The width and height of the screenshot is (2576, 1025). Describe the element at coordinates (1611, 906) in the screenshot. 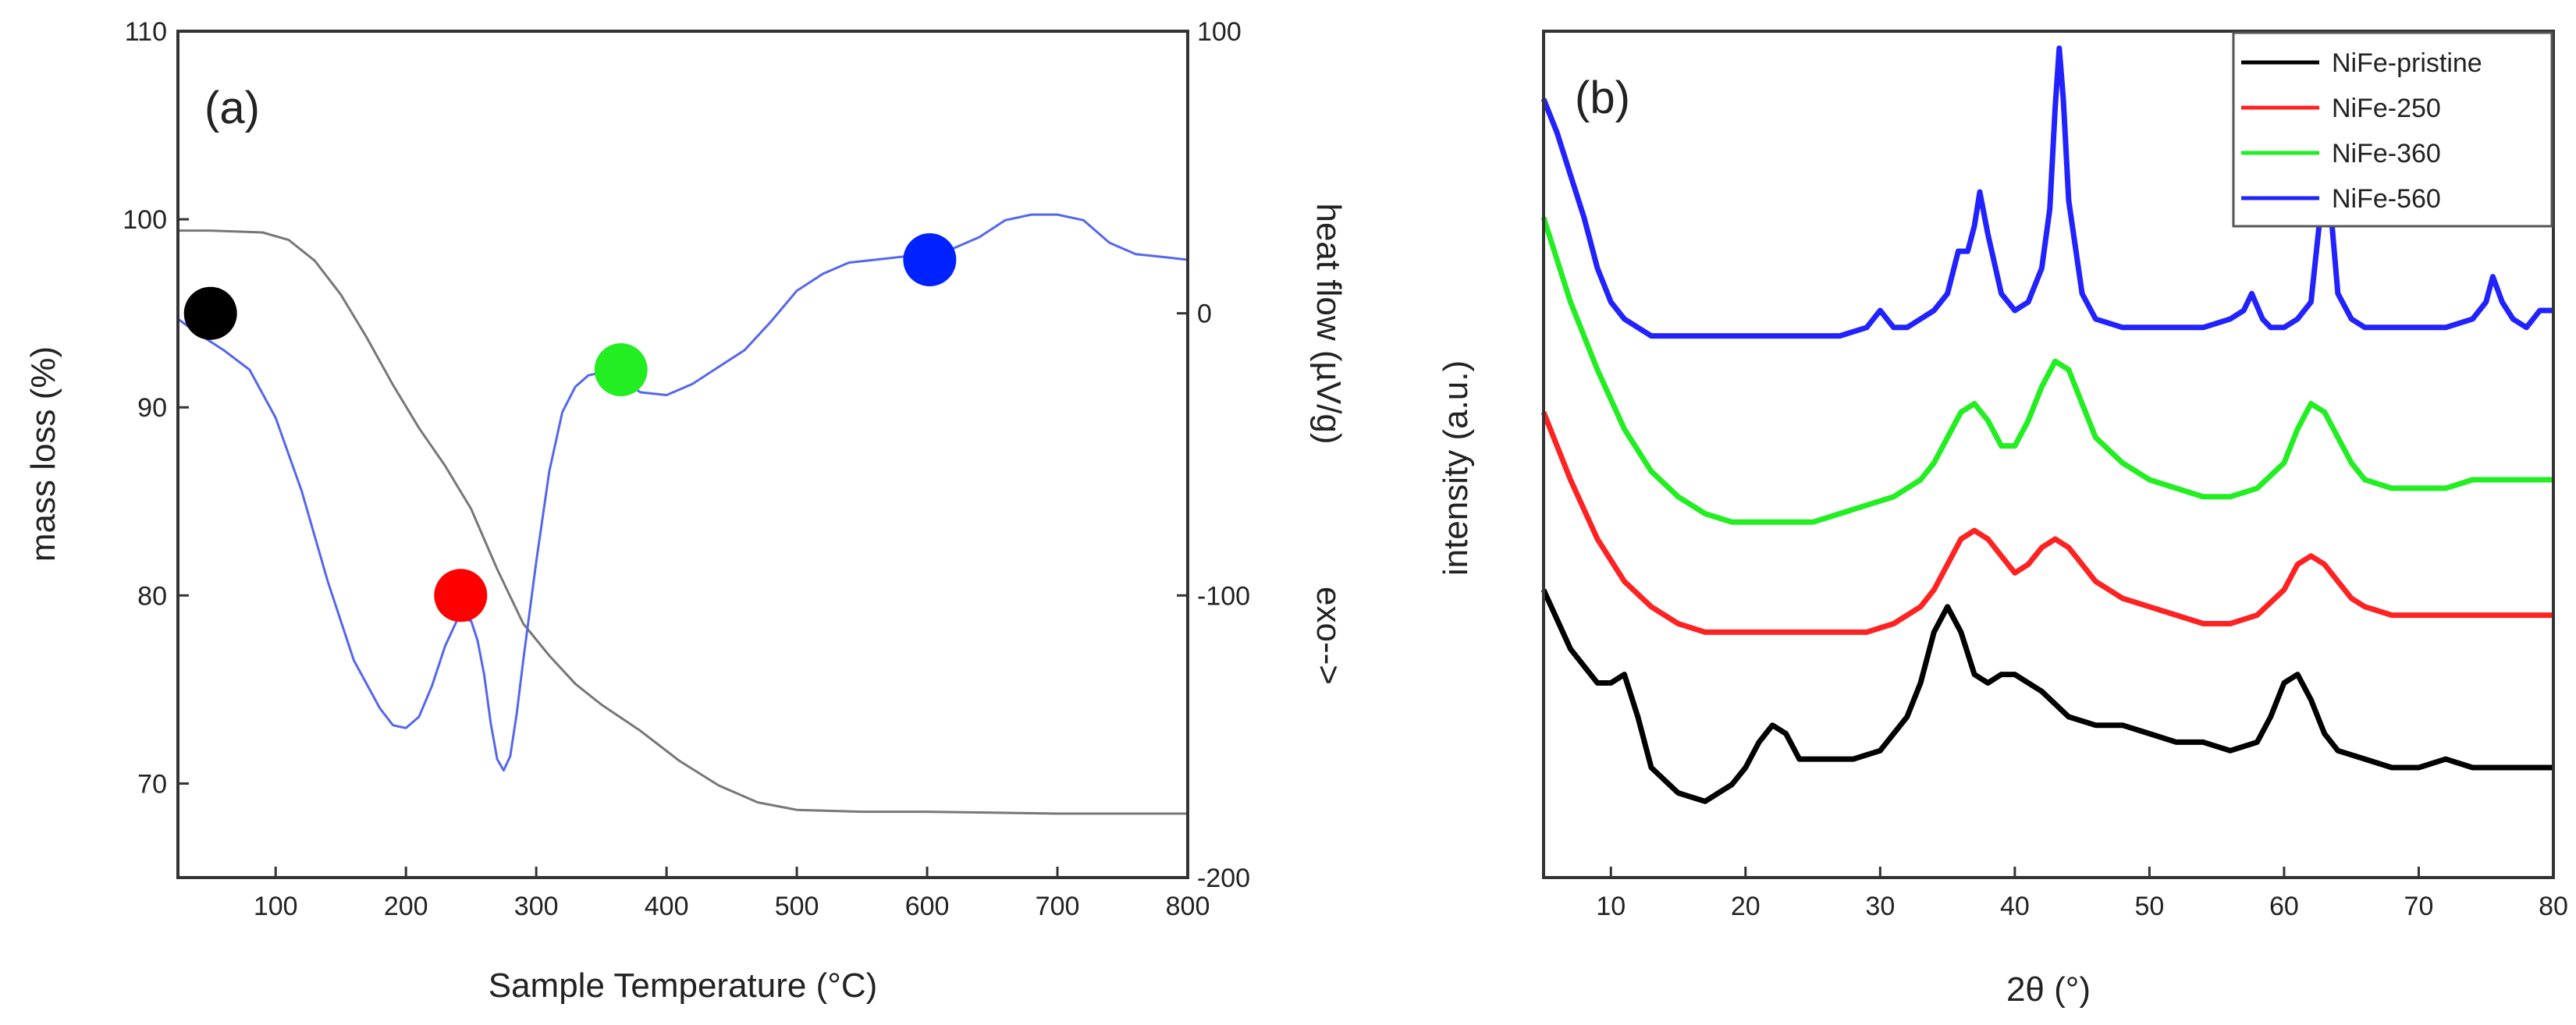

I see `x-tick-label: 10` at that location.